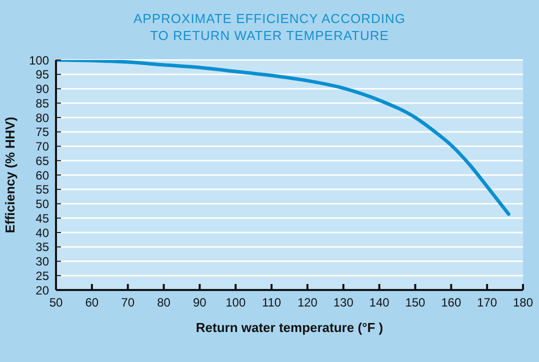 This screenshot has width=539, height=362. Describe the element at coordinates (164, 303) in the screenshot. I see `x-tick-label: 80` at that location.